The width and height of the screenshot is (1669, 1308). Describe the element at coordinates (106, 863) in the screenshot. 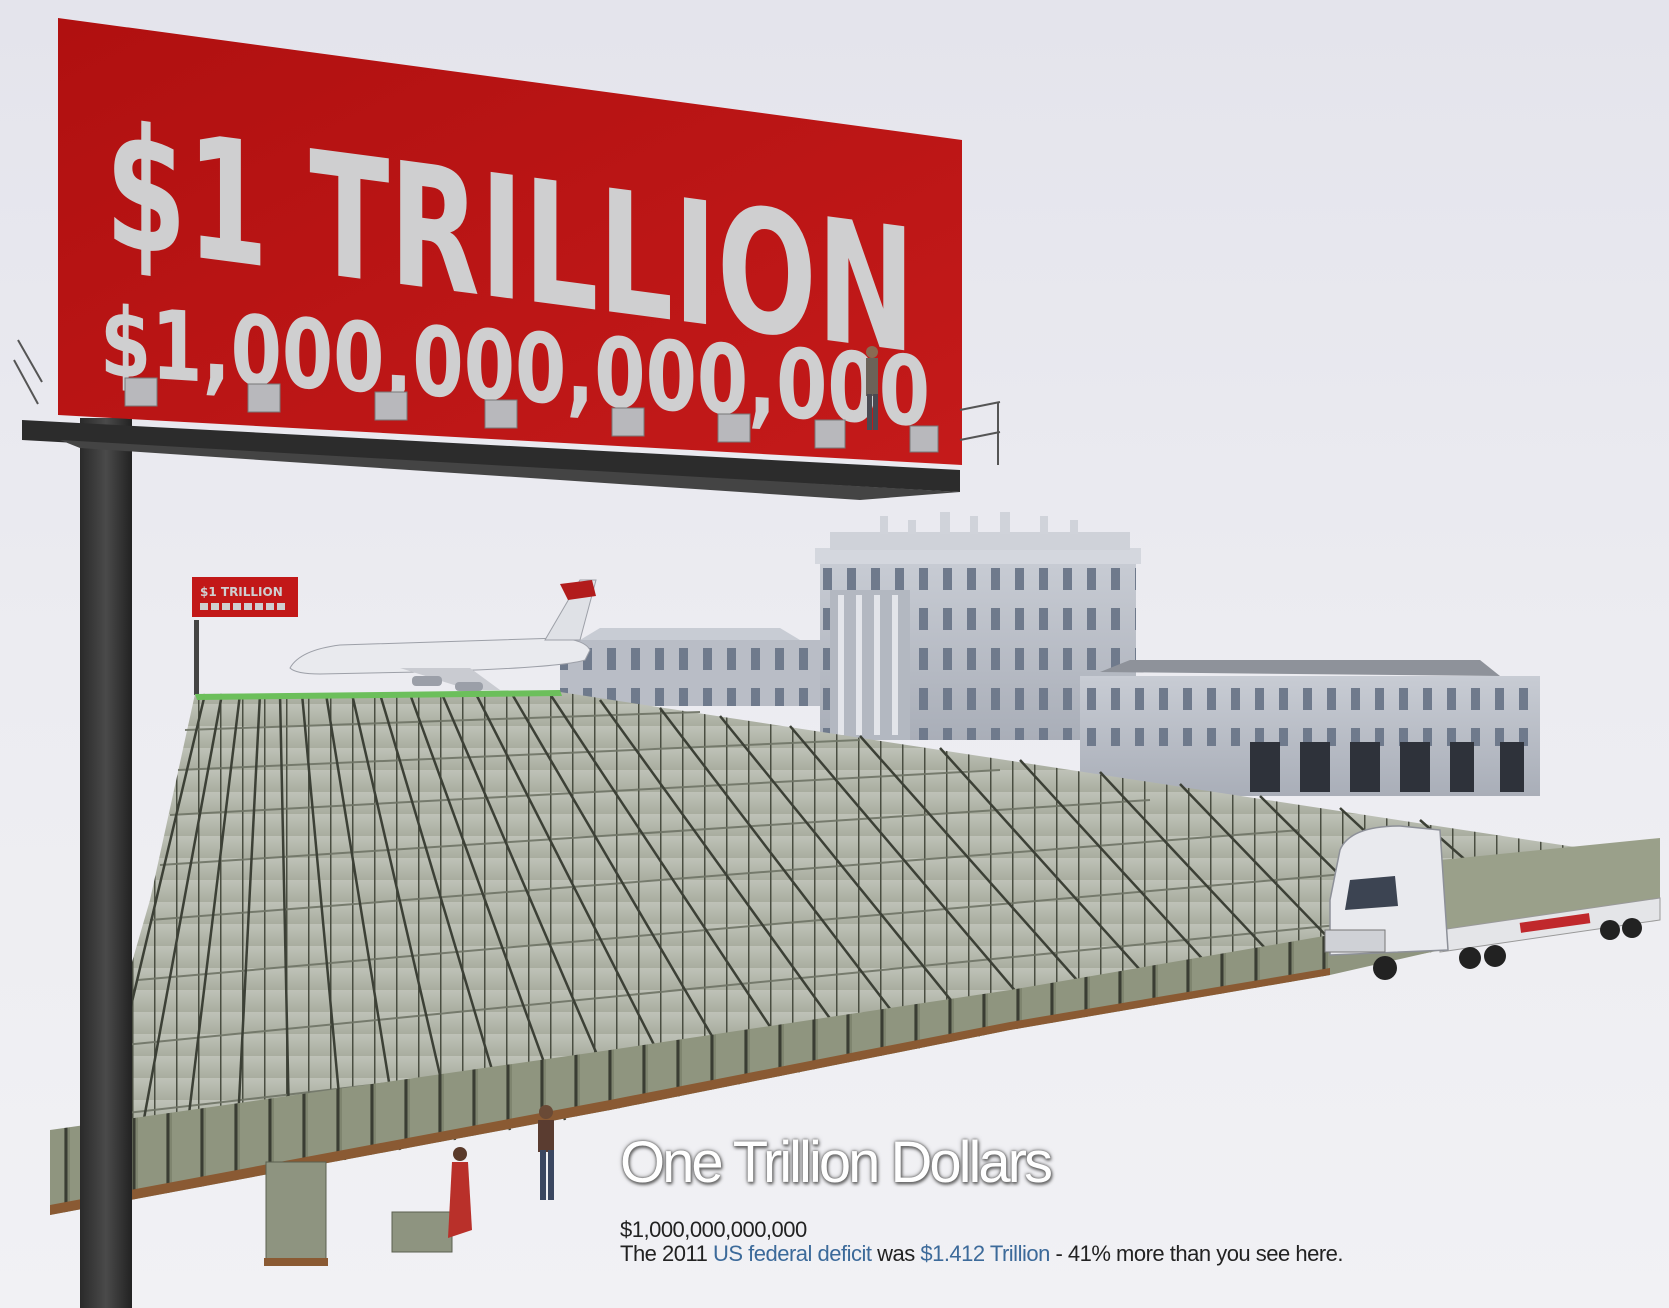

I see `billboard-pole` at that location.